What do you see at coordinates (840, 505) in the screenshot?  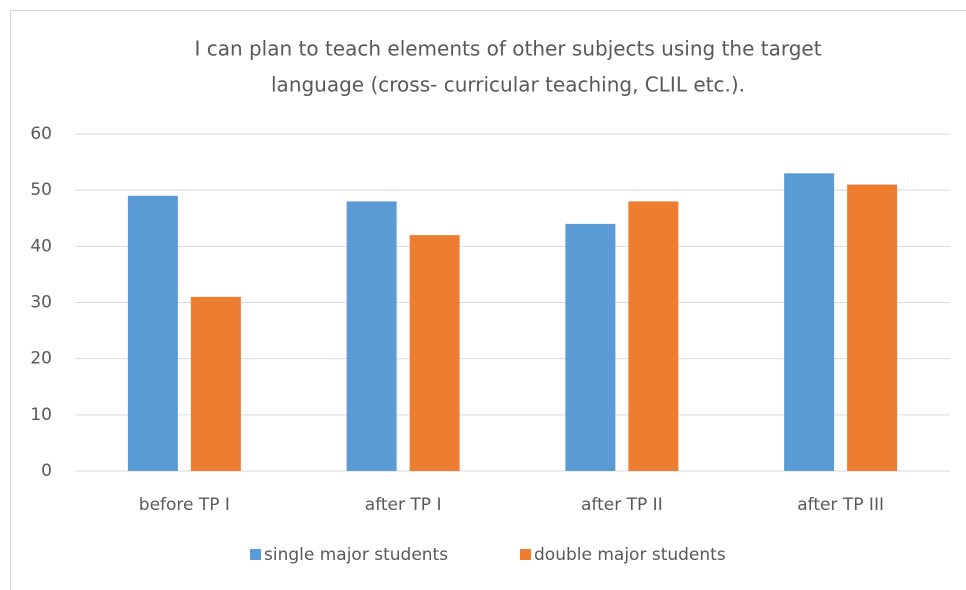 I see `x-tick-label: after TP III` at bounding box center [840, 505].